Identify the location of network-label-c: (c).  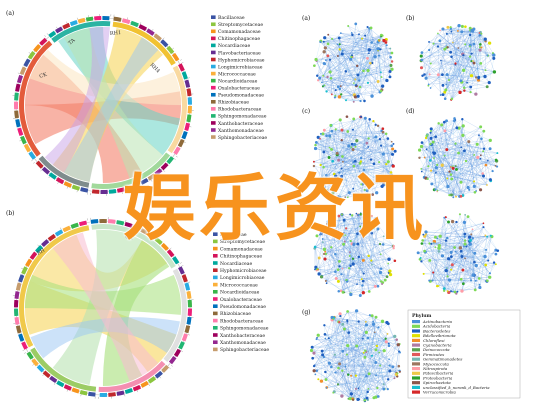
(306, 111).